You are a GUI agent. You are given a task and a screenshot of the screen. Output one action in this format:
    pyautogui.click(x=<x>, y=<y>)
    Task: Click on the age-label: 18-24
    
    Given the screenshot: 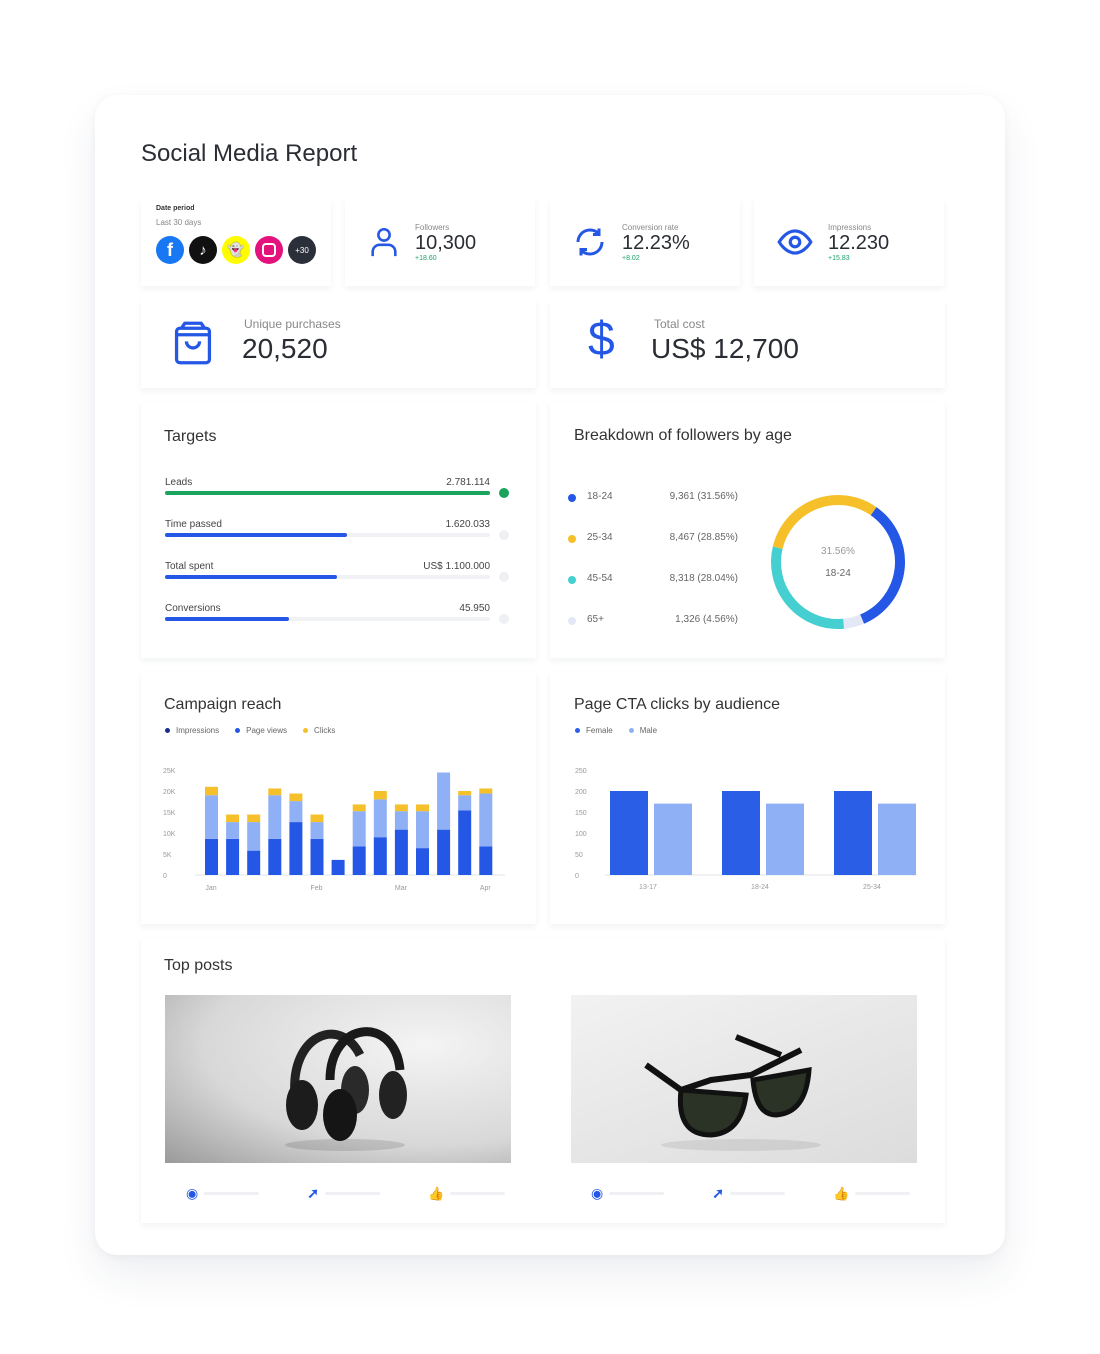 What is the action you would take?
    pyautogui.click(x=600, y=496)
    